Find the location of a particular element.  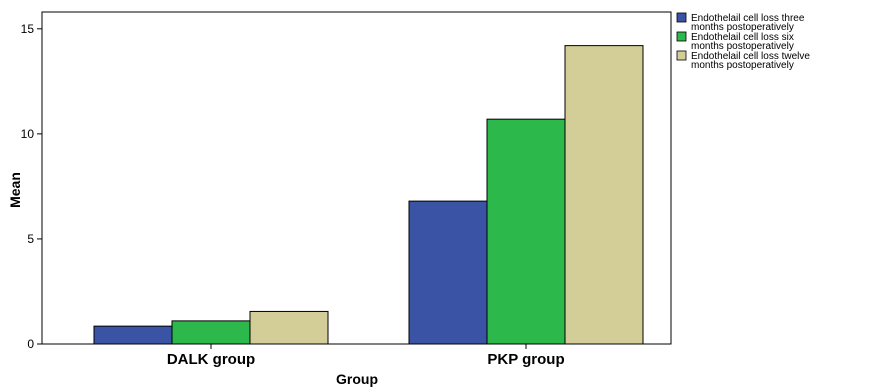

legend-label: Endothelail cell loss twelve is located at coordinates (750, 56).